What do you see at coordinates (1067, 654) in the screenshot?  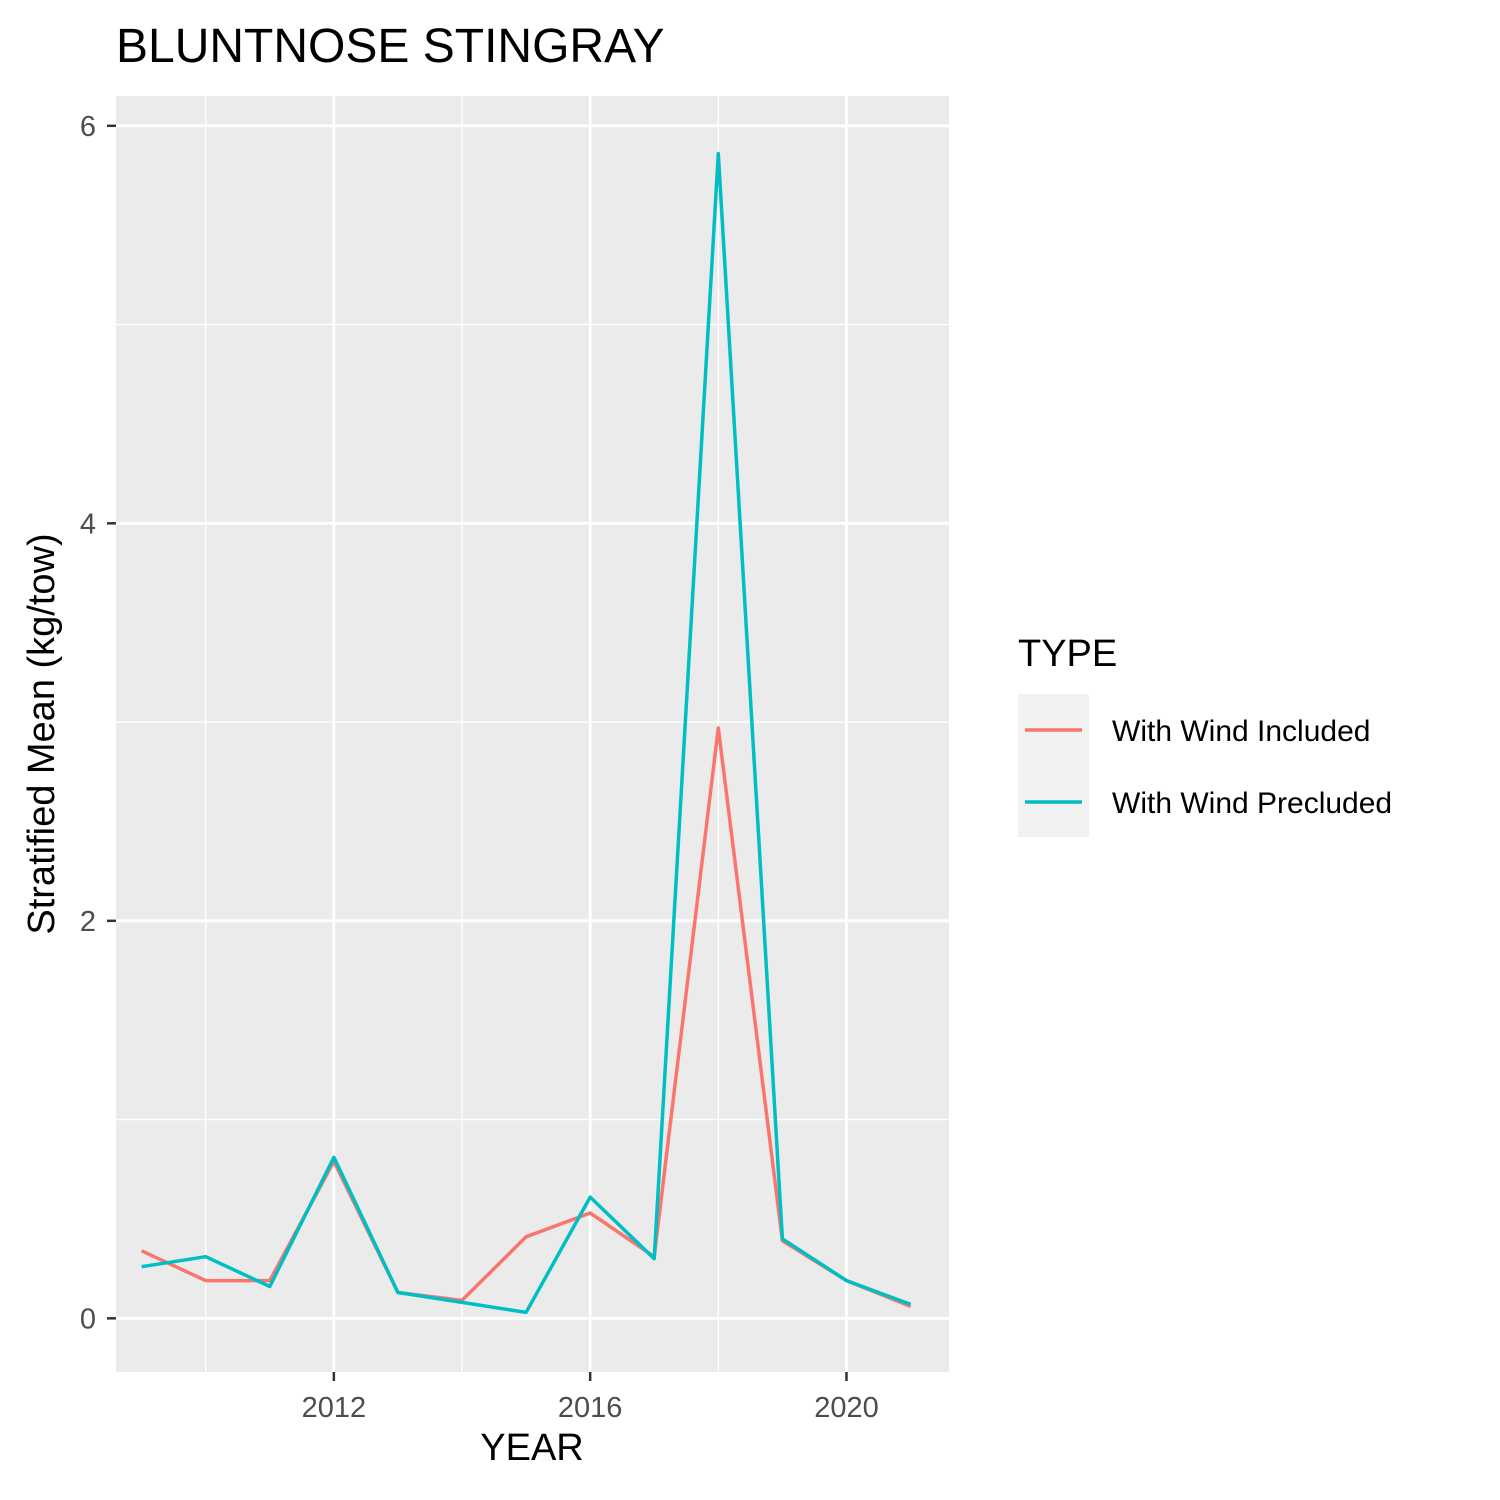 I see `legend-title: TYPE` at bounding box center [1067, 654].